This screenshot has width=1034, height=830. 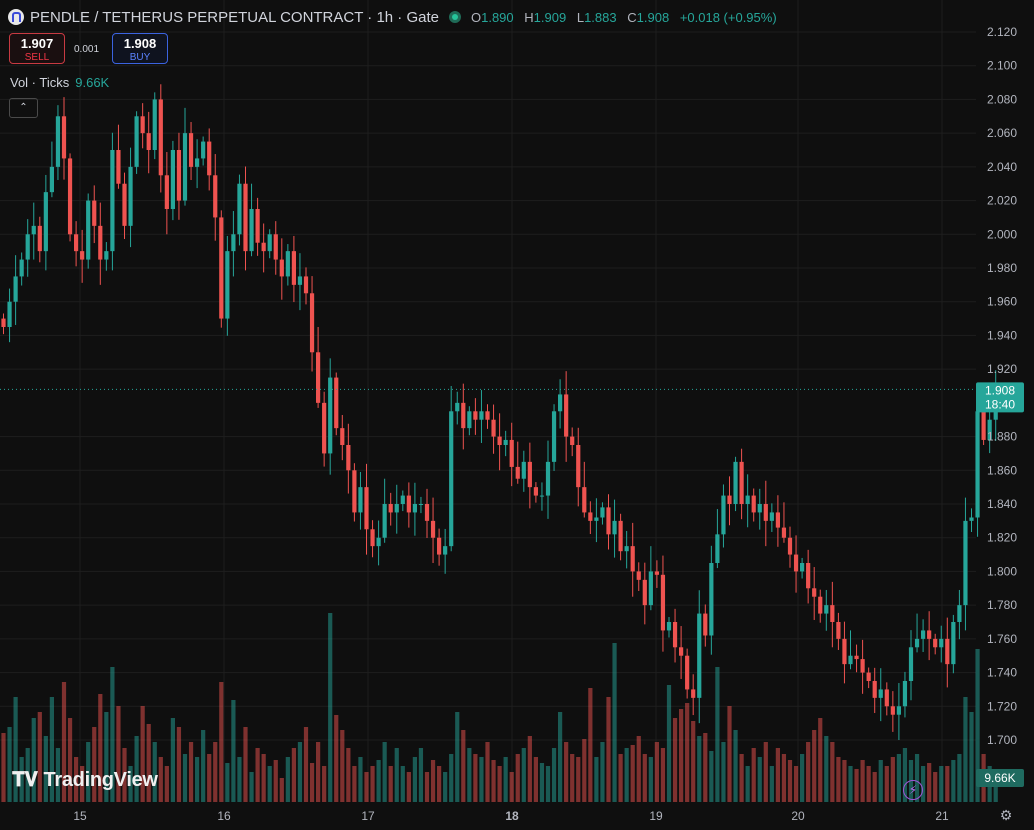 I want to click on y-tick-label: 1.840, so click(x=1002, y=504).